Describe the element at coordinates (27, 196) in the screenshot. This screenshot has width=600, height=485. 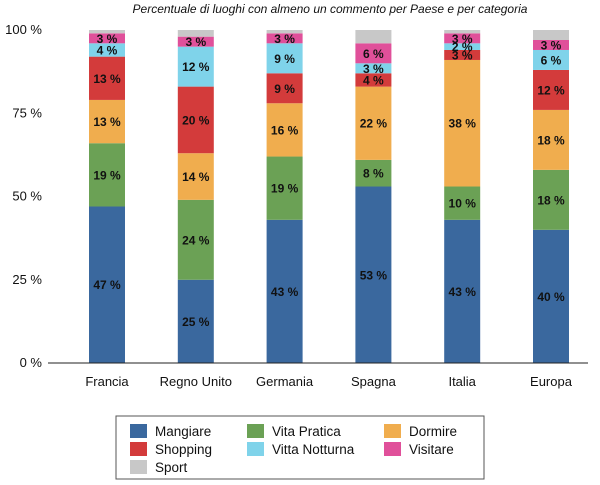
I see `y-tick-label: 50 %` at that location.